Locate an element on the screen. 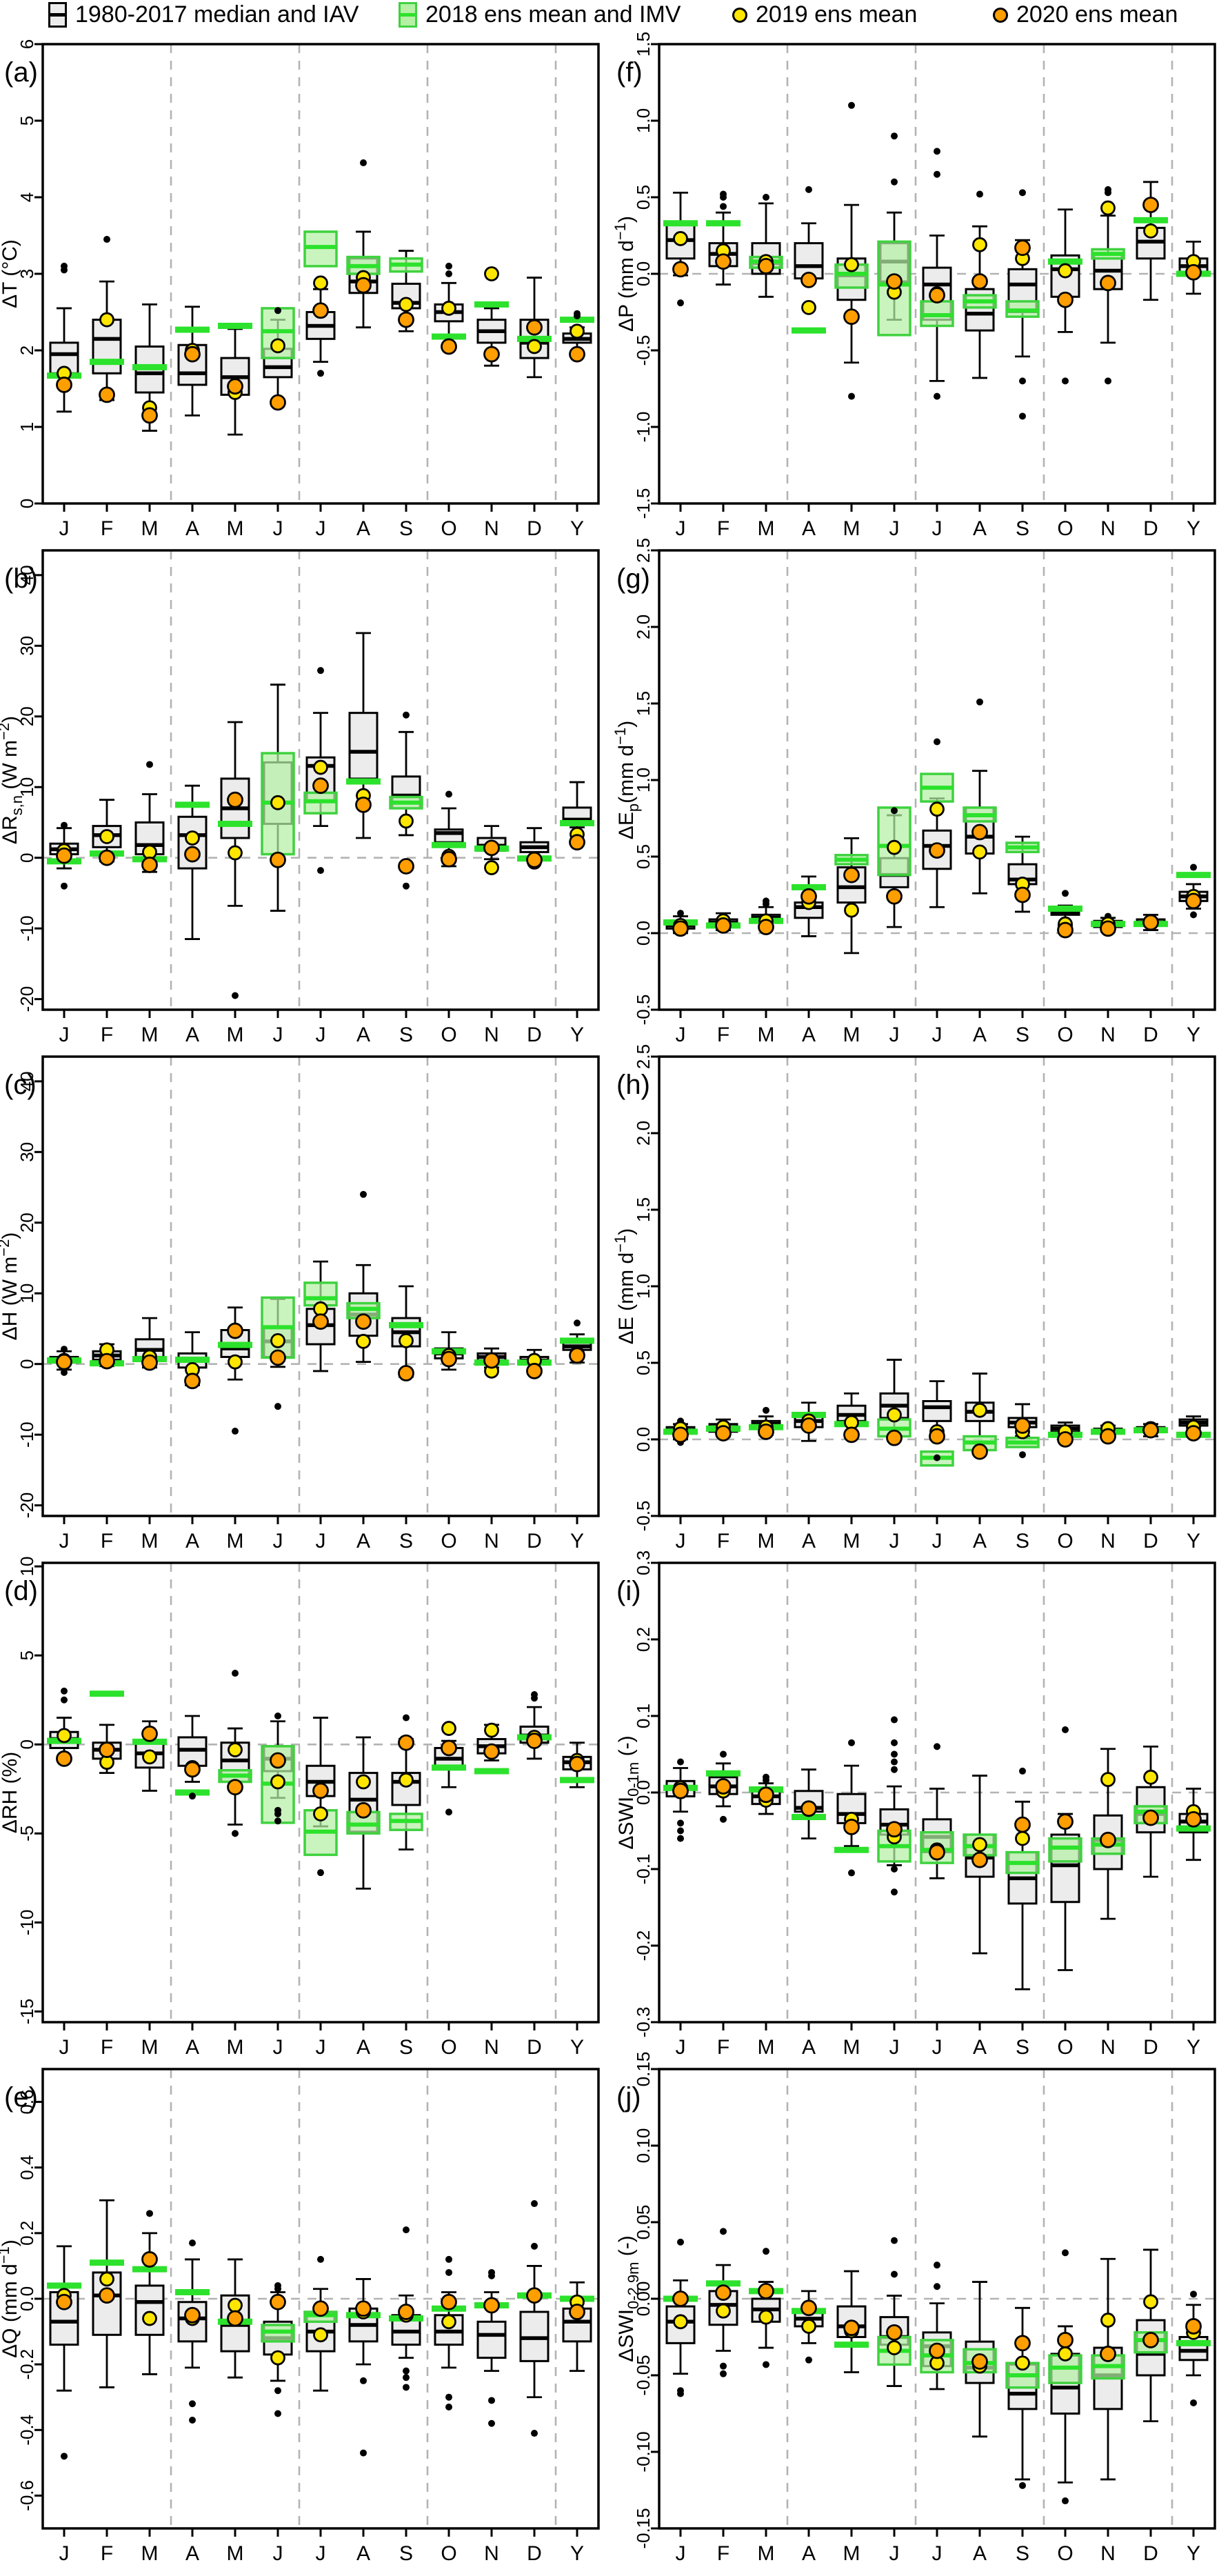  iav-box is located at coordinates (937, 849).